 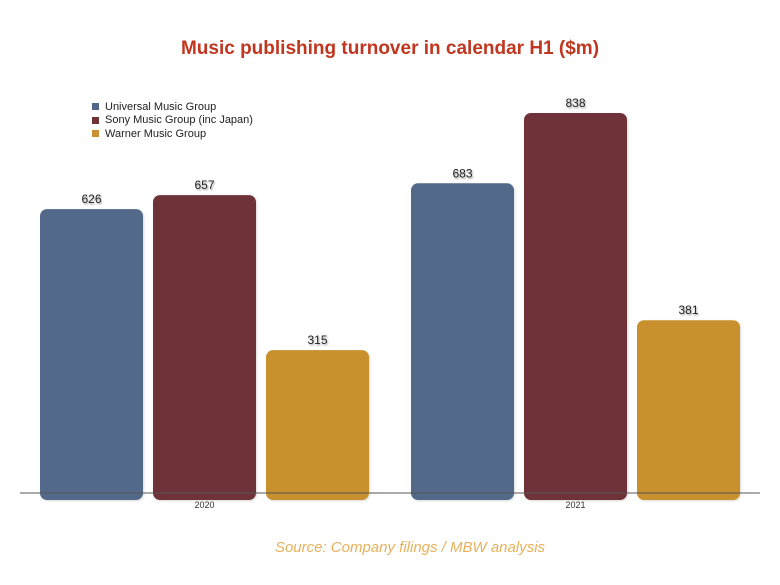 I want to click on legend-label-warner: Warner Music Group, so click(x=156, y=133).